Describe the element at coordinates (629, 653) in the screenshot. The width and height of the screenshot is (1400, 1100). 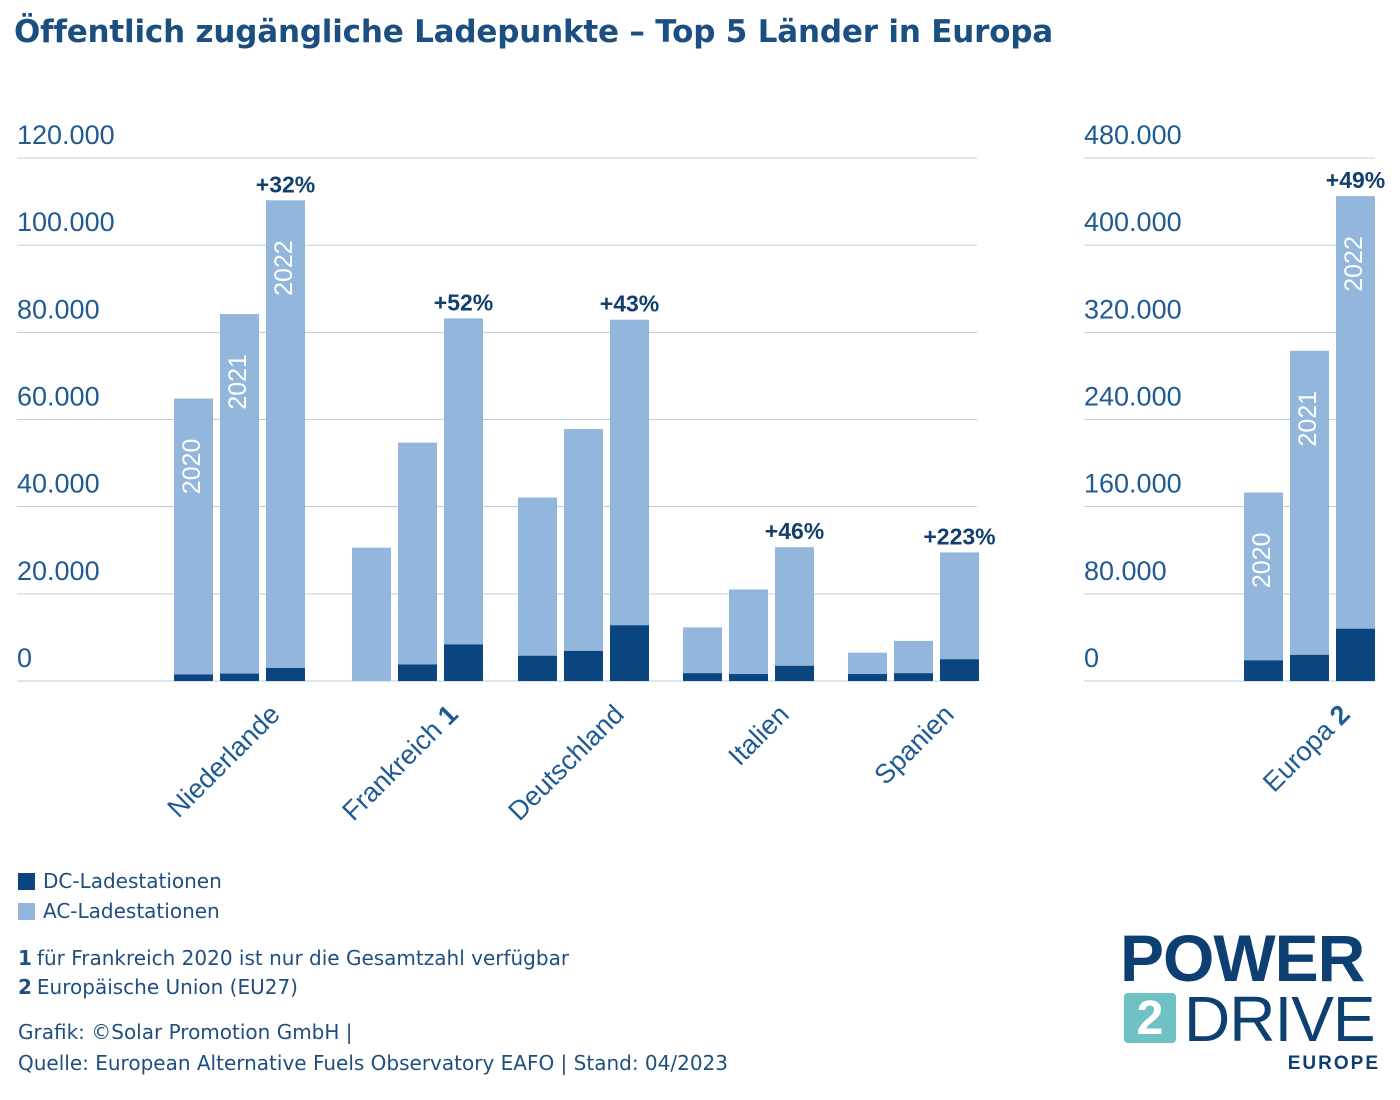
I see `bar-dc-deutschland-2022` at that location.